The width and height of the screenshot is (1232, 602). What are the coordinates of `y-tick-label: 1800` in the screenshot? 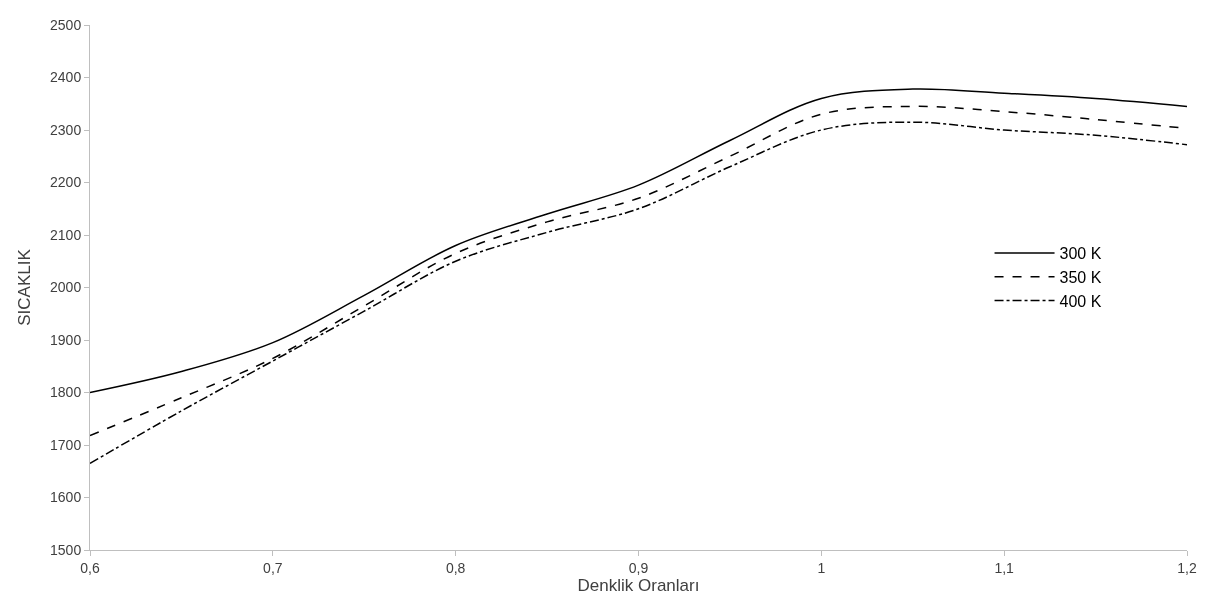 It's located at (66, 392).